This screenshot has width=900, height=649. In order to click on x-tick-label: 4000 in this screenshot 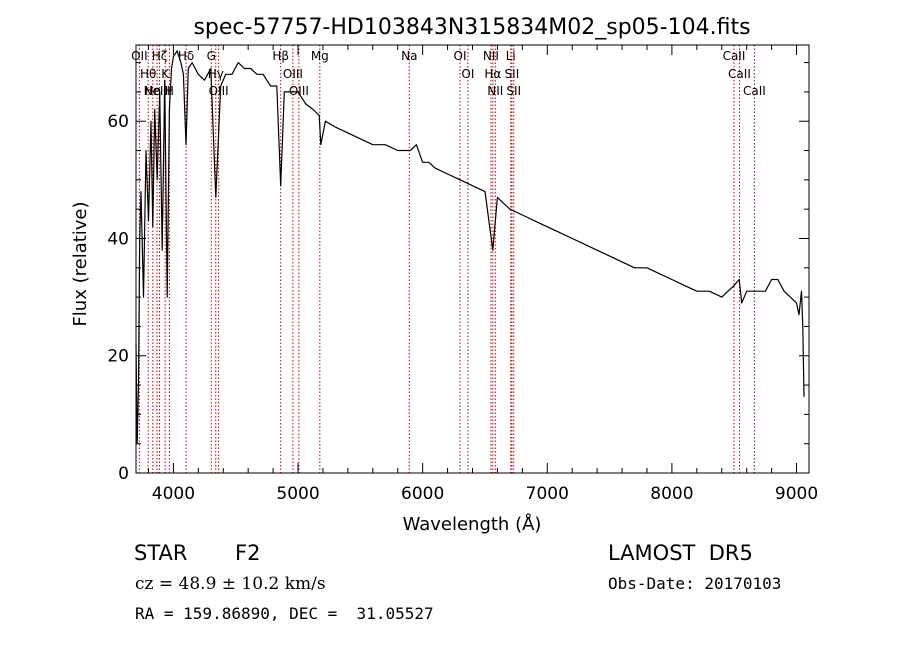, I will do `click(173, 494)`.